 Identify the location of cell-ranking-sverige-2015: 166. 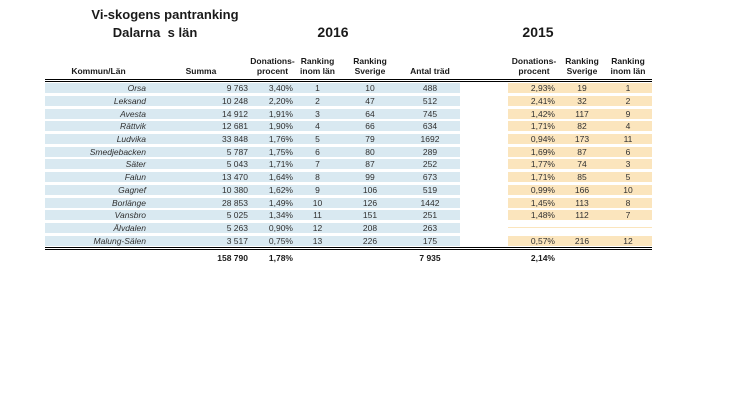
(582, 189).